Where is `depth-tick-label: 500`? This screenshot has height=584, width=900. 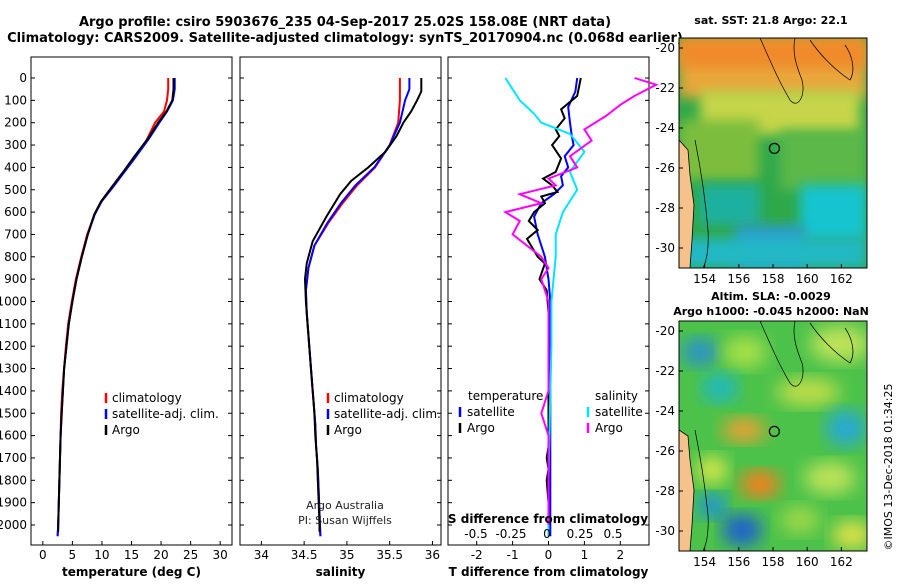
depth-tick-label: 500 is located at coordinates (15, 190).